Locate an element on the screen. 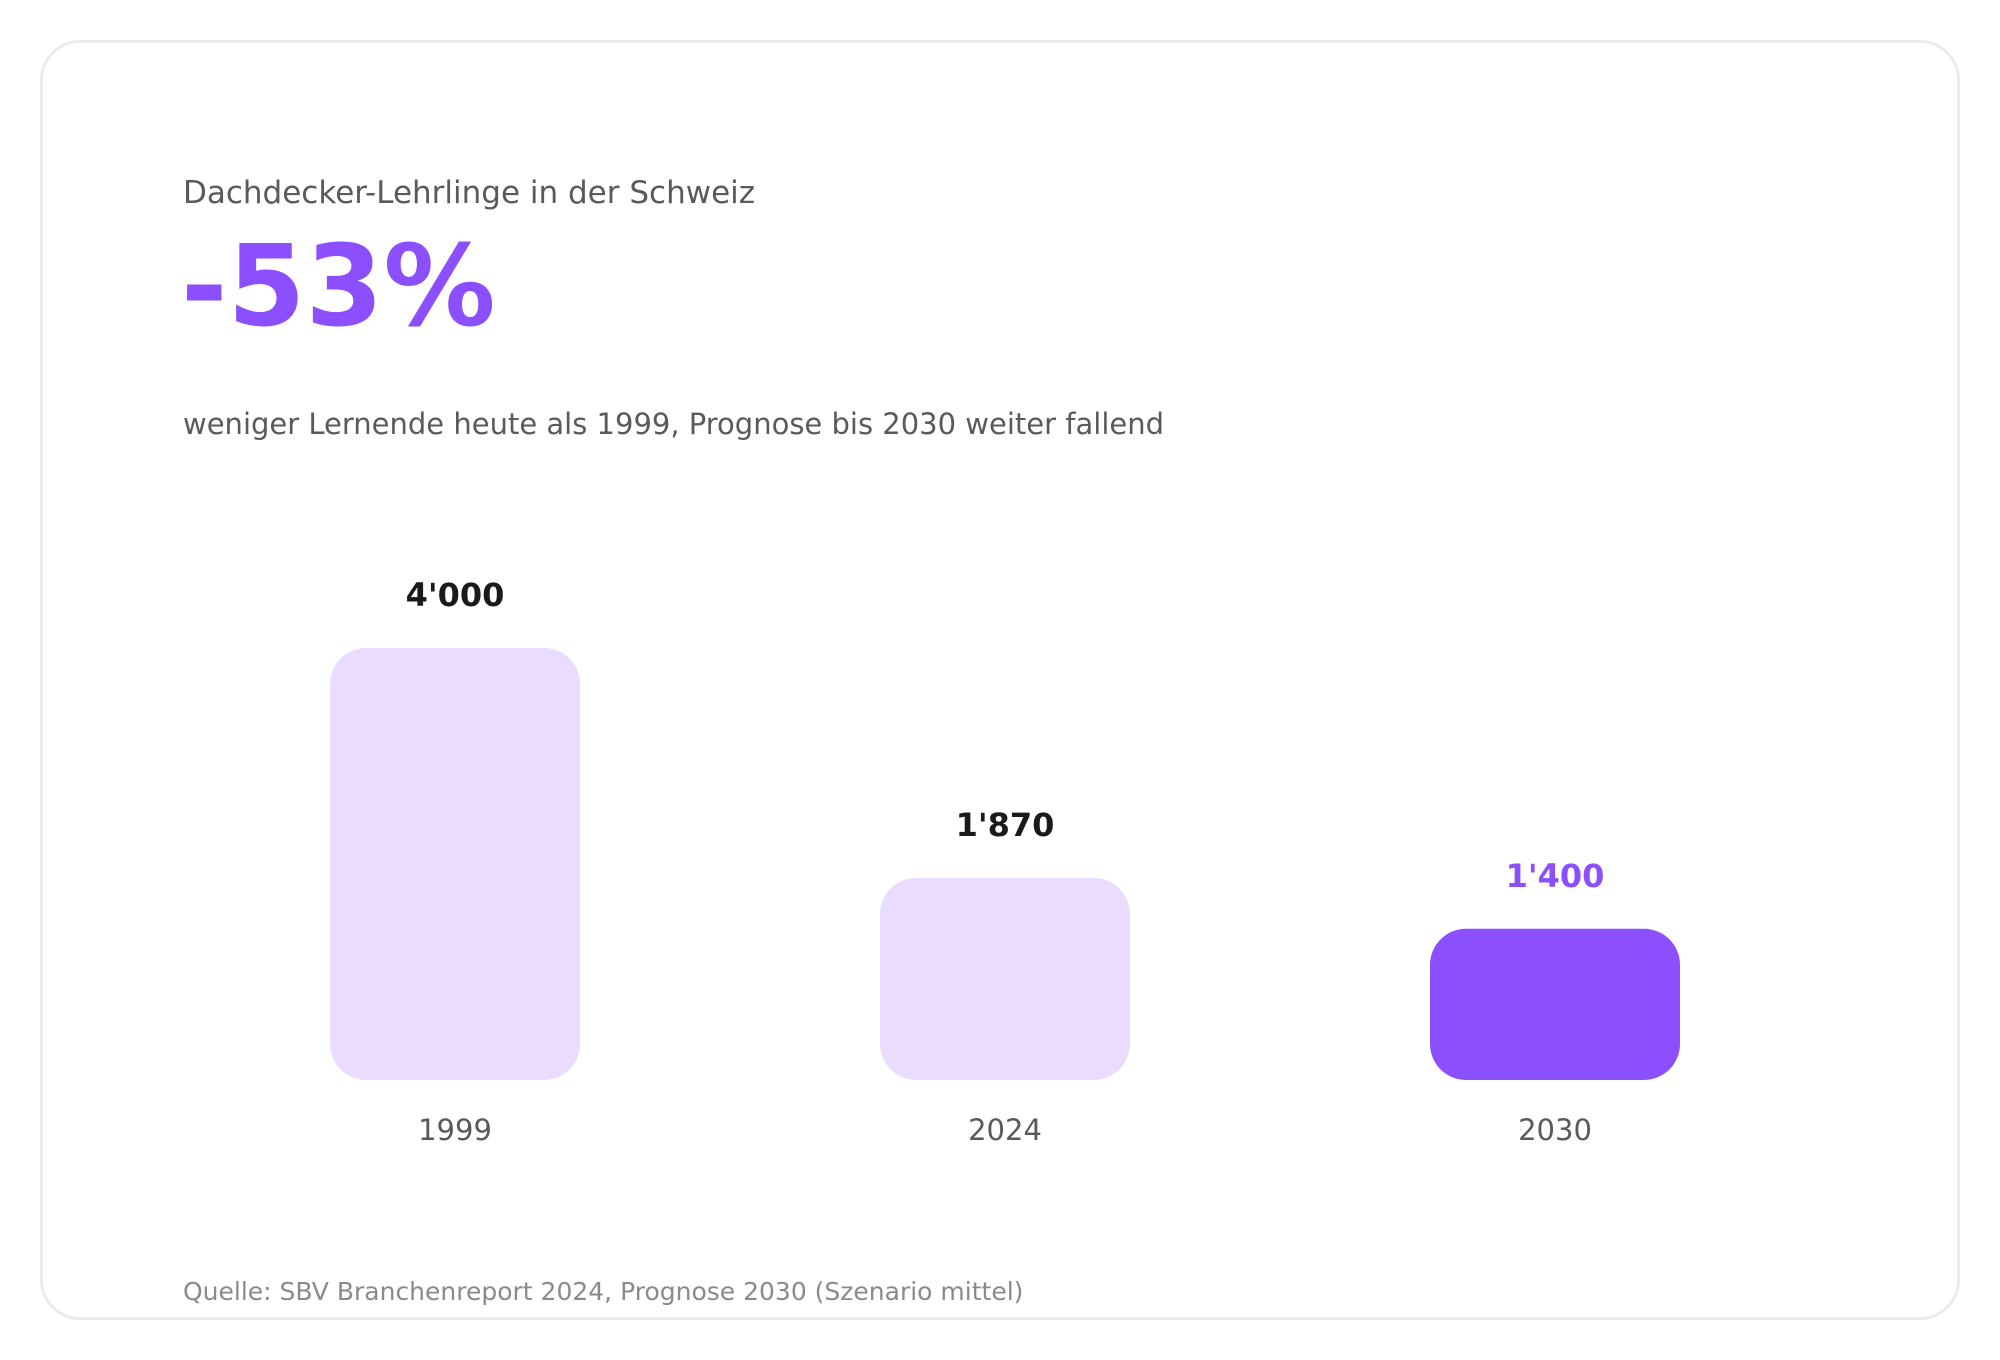 Image resolution: width=2000 pixels, height=1360 pixels. chart-kicker: Dachdecker-Lehrlinge in der Schweiz is located at coordinates (469, 193).